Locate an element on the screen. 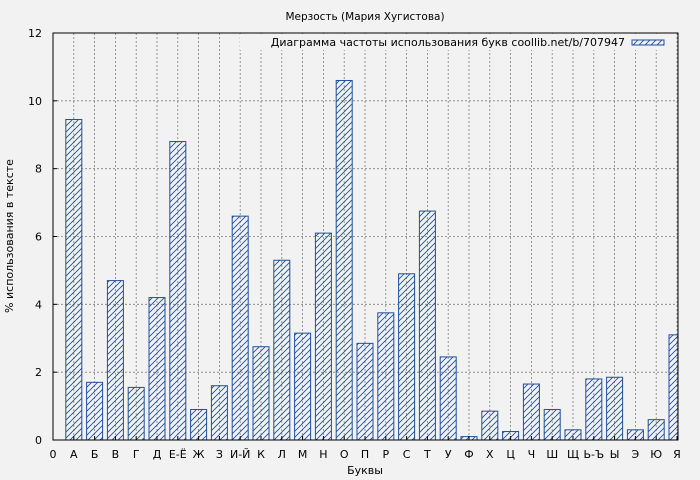 The width and height of the screenshot is (700, 480). x-tick-label: Ю is located at coordinates (656, 454).